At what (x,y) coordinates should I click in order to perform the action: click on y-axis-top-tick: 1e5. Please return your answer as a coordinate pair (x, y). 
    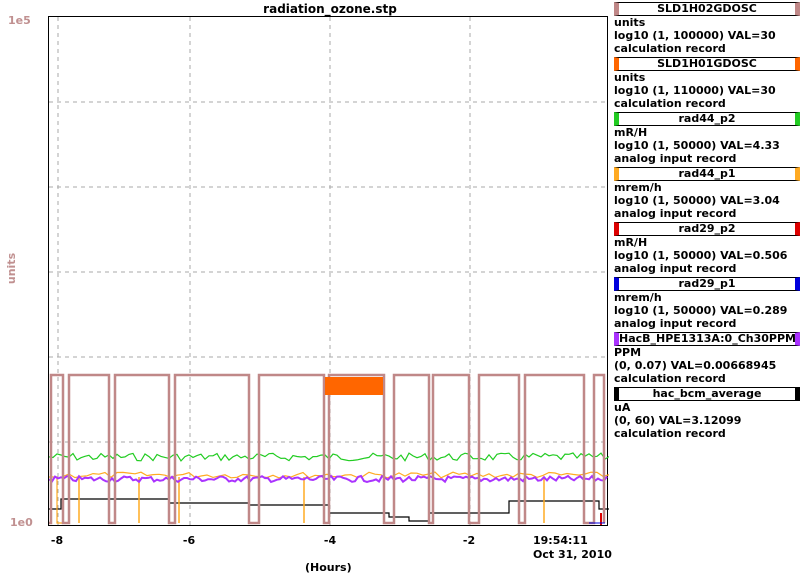
    Looking at the image, I should click on (19, 20).